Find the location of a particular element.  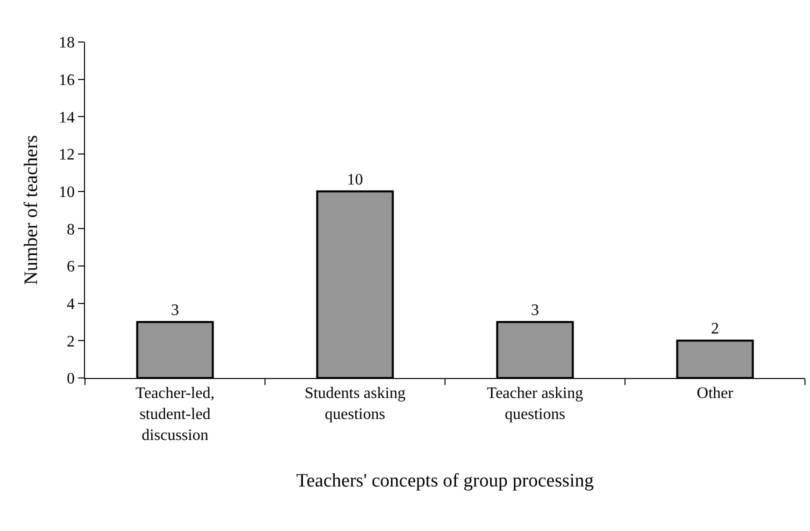

y-tick-label: 12 is located at coordinates (66, 155).